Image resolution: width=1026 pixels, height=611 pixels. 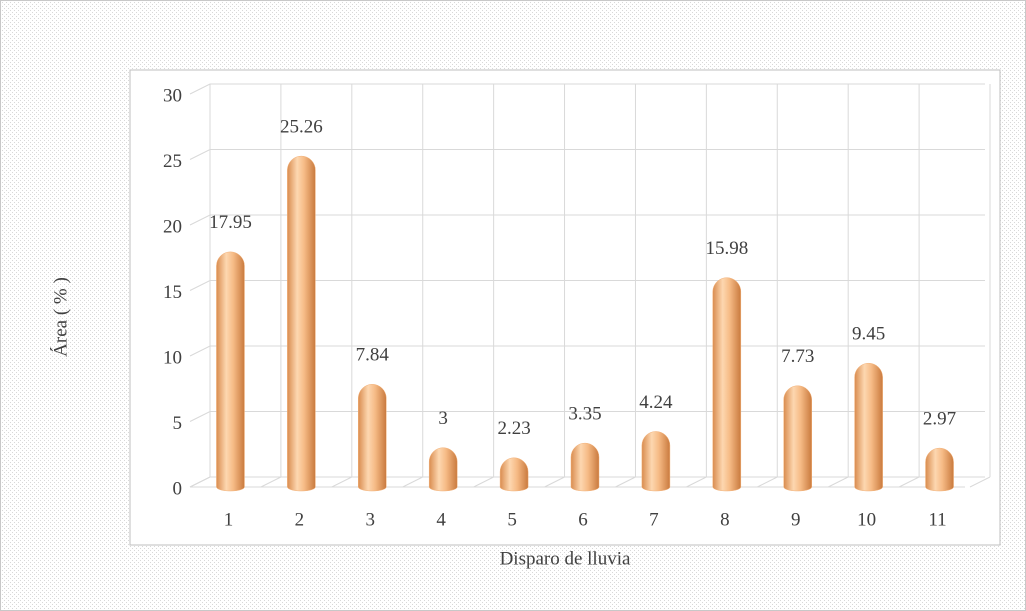 What do you see at coordinates (178, 488) in the screenshot?
I see `y-tick-label: 0` at bounding box center [178, 488].